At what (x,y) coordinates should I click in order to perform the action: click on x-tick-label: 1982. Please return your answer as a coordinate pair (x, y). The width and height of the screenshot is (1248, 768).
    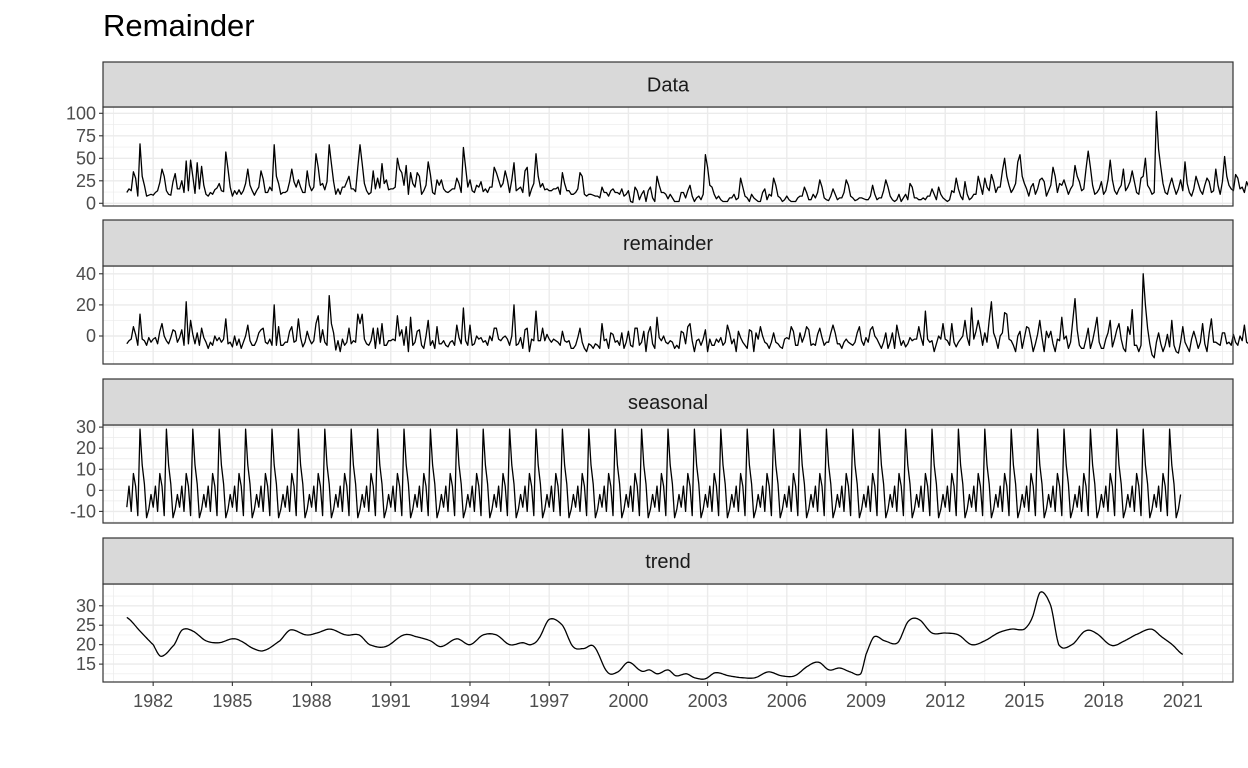
    Looking at the image, I should click on (153, 701).